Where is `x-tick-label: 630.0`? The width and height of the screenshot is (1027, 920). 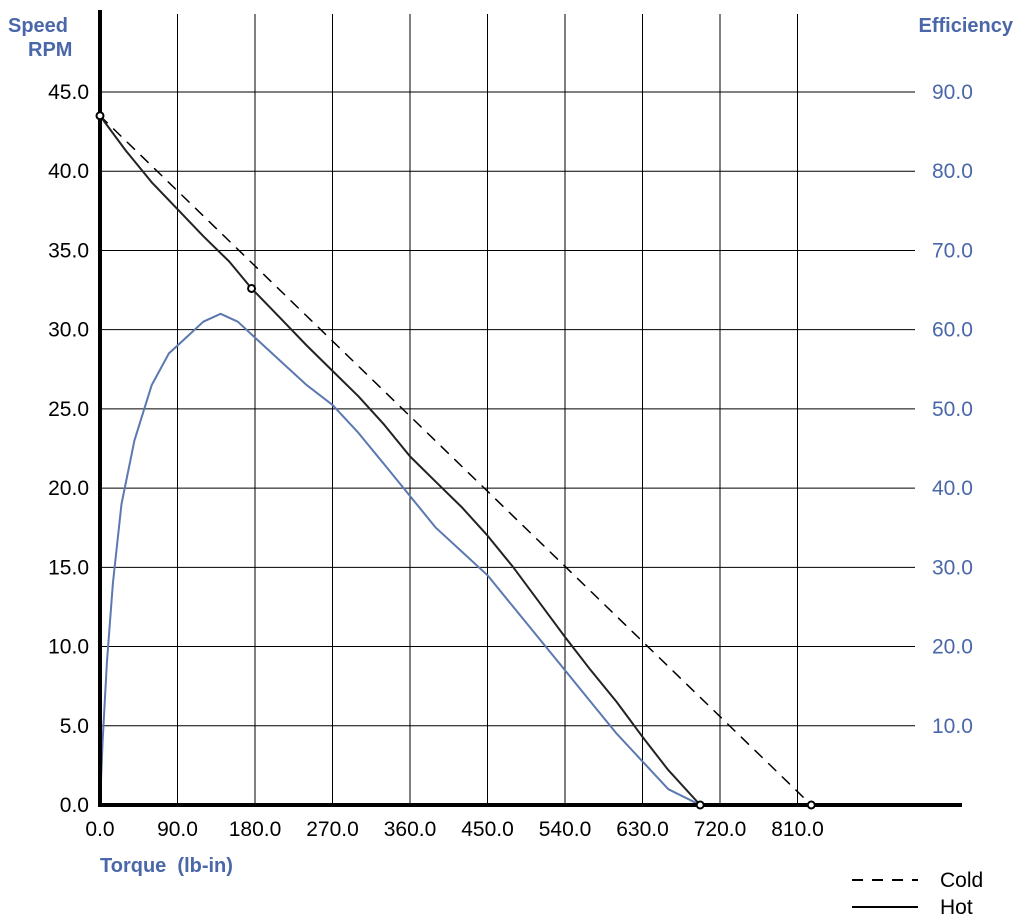
x-tick-label: 630.0 is located at coordinates (642, 829).